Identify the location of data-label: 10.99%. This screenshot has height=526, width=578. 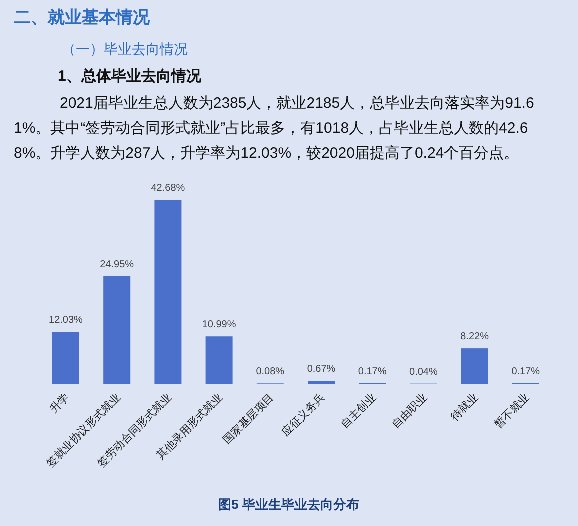
(219, 325).